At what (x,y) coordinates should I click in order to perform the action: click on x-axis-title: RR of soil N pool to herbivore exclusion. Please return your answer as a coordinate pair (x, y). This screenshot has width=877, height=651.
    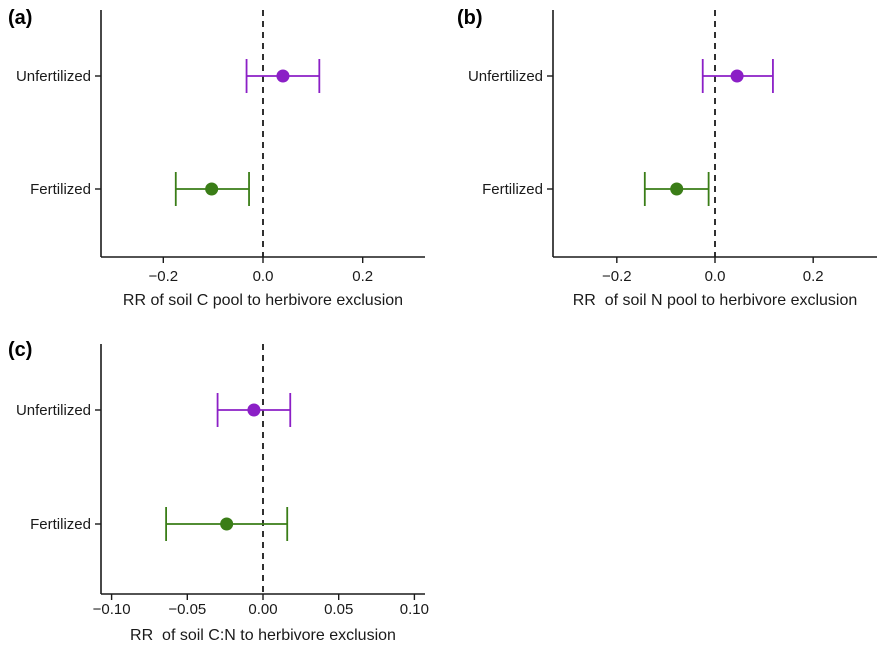
    Looking at the image, I should click on (715, 300).